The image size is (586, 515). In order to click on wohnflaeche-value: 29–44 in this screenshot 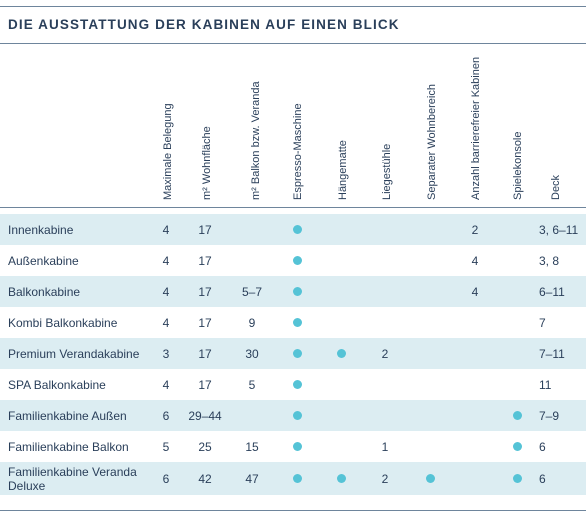, I will do `click(205, 415)`.